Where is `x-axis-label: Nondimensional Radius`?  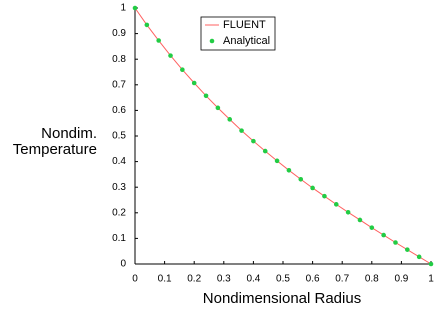 x-axis-label: Nondimensional Radius is located at coordinates (282, 298).